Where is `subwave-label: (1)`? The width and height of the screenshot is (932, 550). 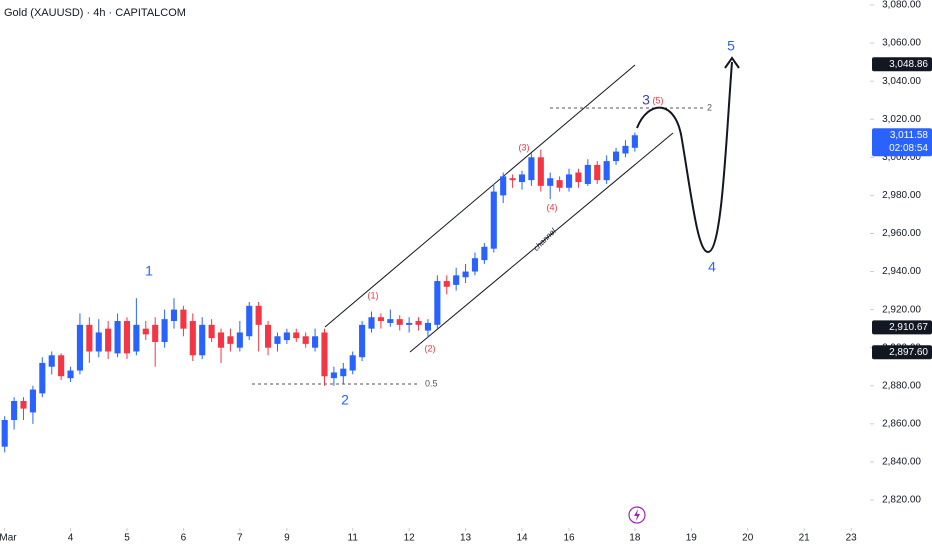 subwave-label: (1) is located at coordinates (373, 295).